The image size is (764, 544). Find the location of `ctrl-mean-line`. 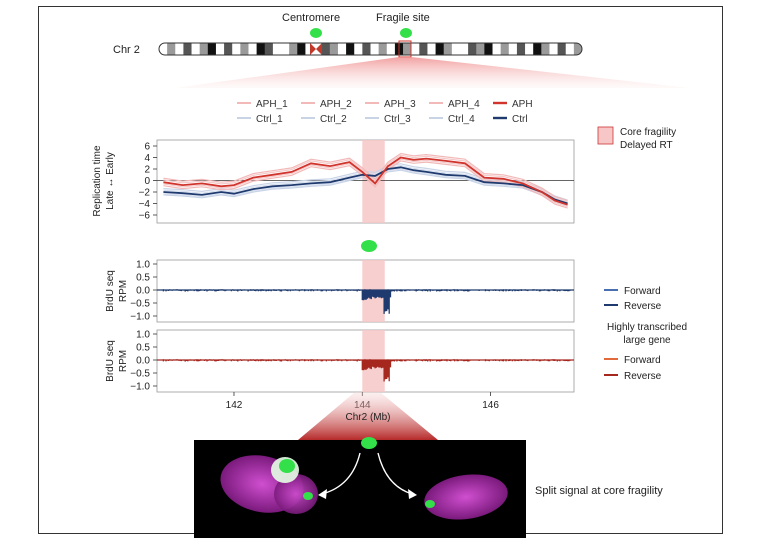

ctrl-mean-line is located at coordinates (365, 185).